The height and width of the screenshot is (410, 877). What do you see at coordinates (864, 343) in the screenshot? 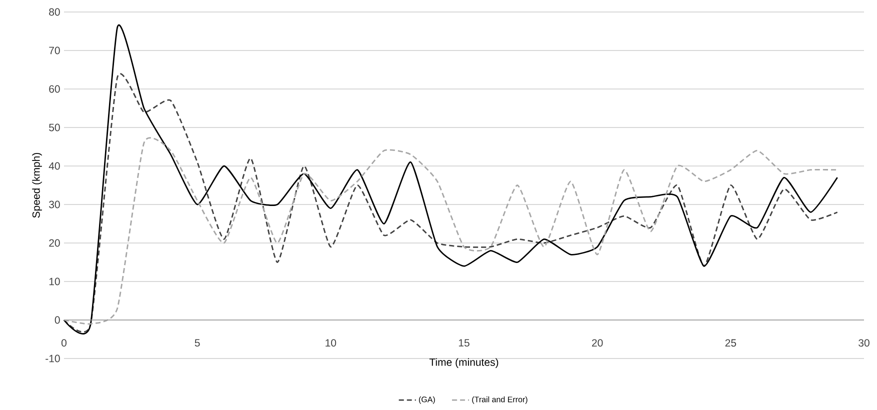
I see `x-tick-label: 30` at bounding box center [864, 343].